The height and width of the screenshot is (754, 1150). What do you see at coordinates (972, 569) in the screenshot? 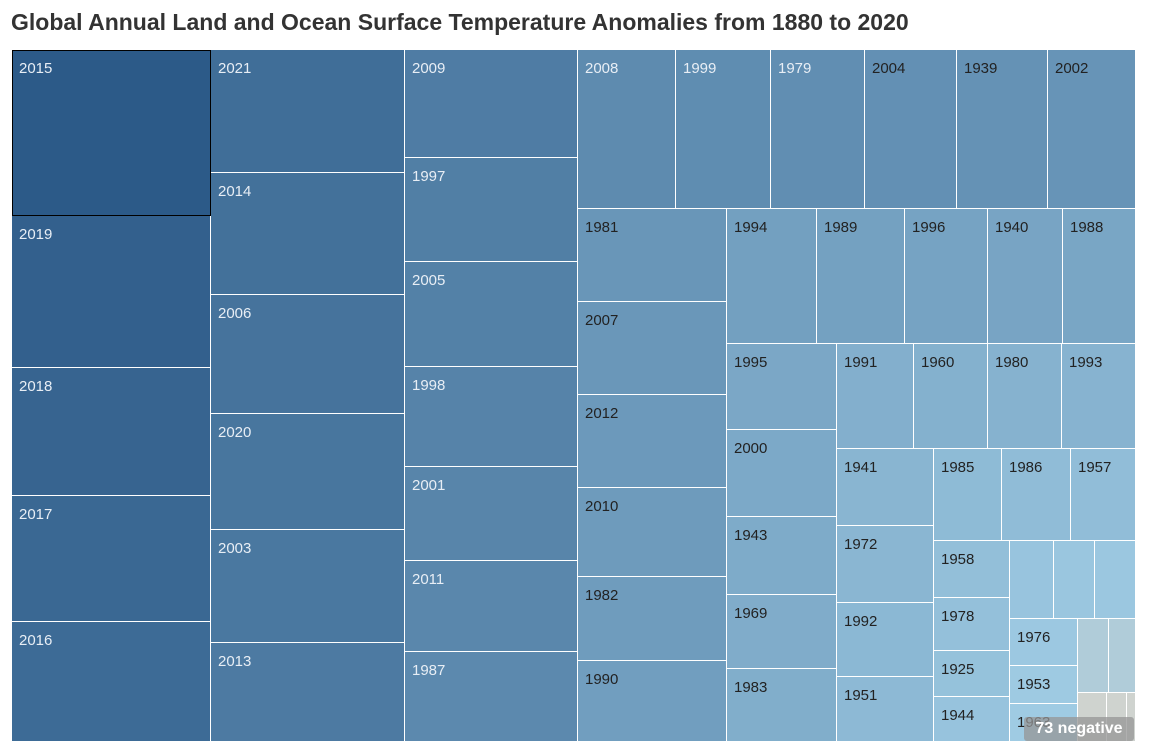
I see `treemap-cell: 1958` at bounding box center [972, 569].